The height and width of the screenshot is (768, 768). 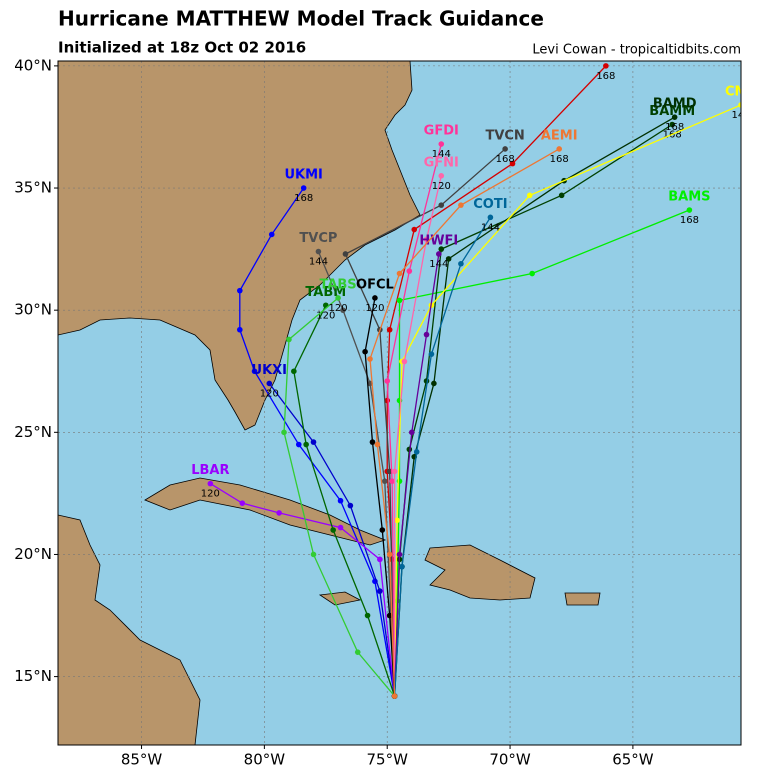 I want to click on track-label: AEMI, so click(x=559, y=135).